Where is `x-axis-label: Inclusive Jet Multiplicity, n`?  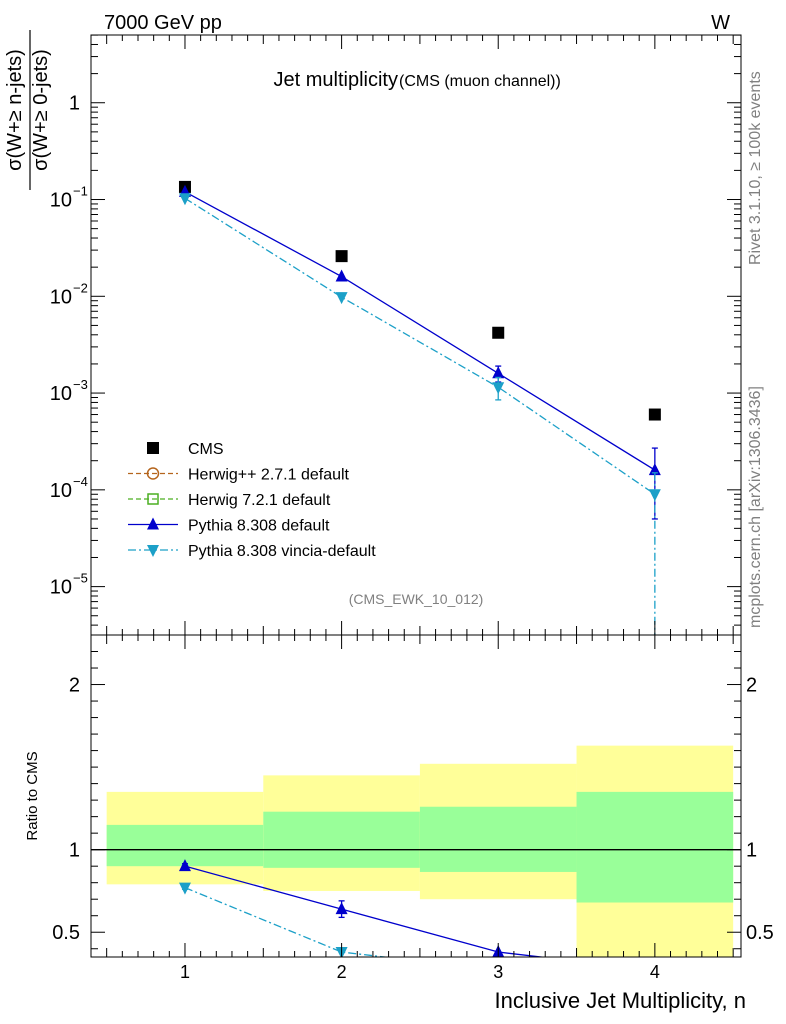 x-axis-label: Inclusive Jet Multiplicity, n is located at coordinates (620, 1000).